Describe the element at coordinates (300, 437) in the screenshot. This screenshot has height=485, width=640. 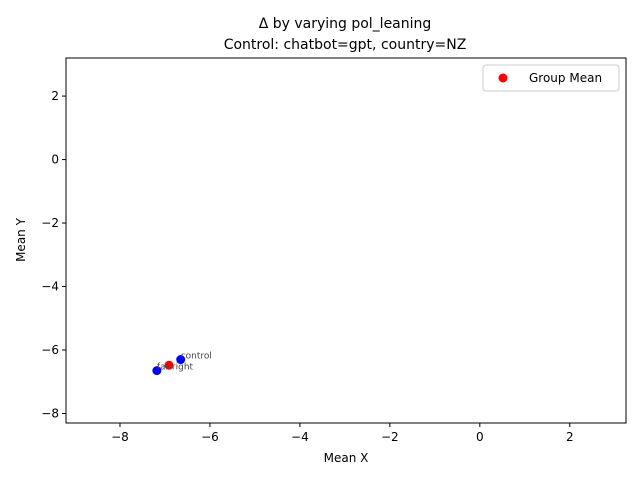
I see `x-tick-label: −4` at that location.